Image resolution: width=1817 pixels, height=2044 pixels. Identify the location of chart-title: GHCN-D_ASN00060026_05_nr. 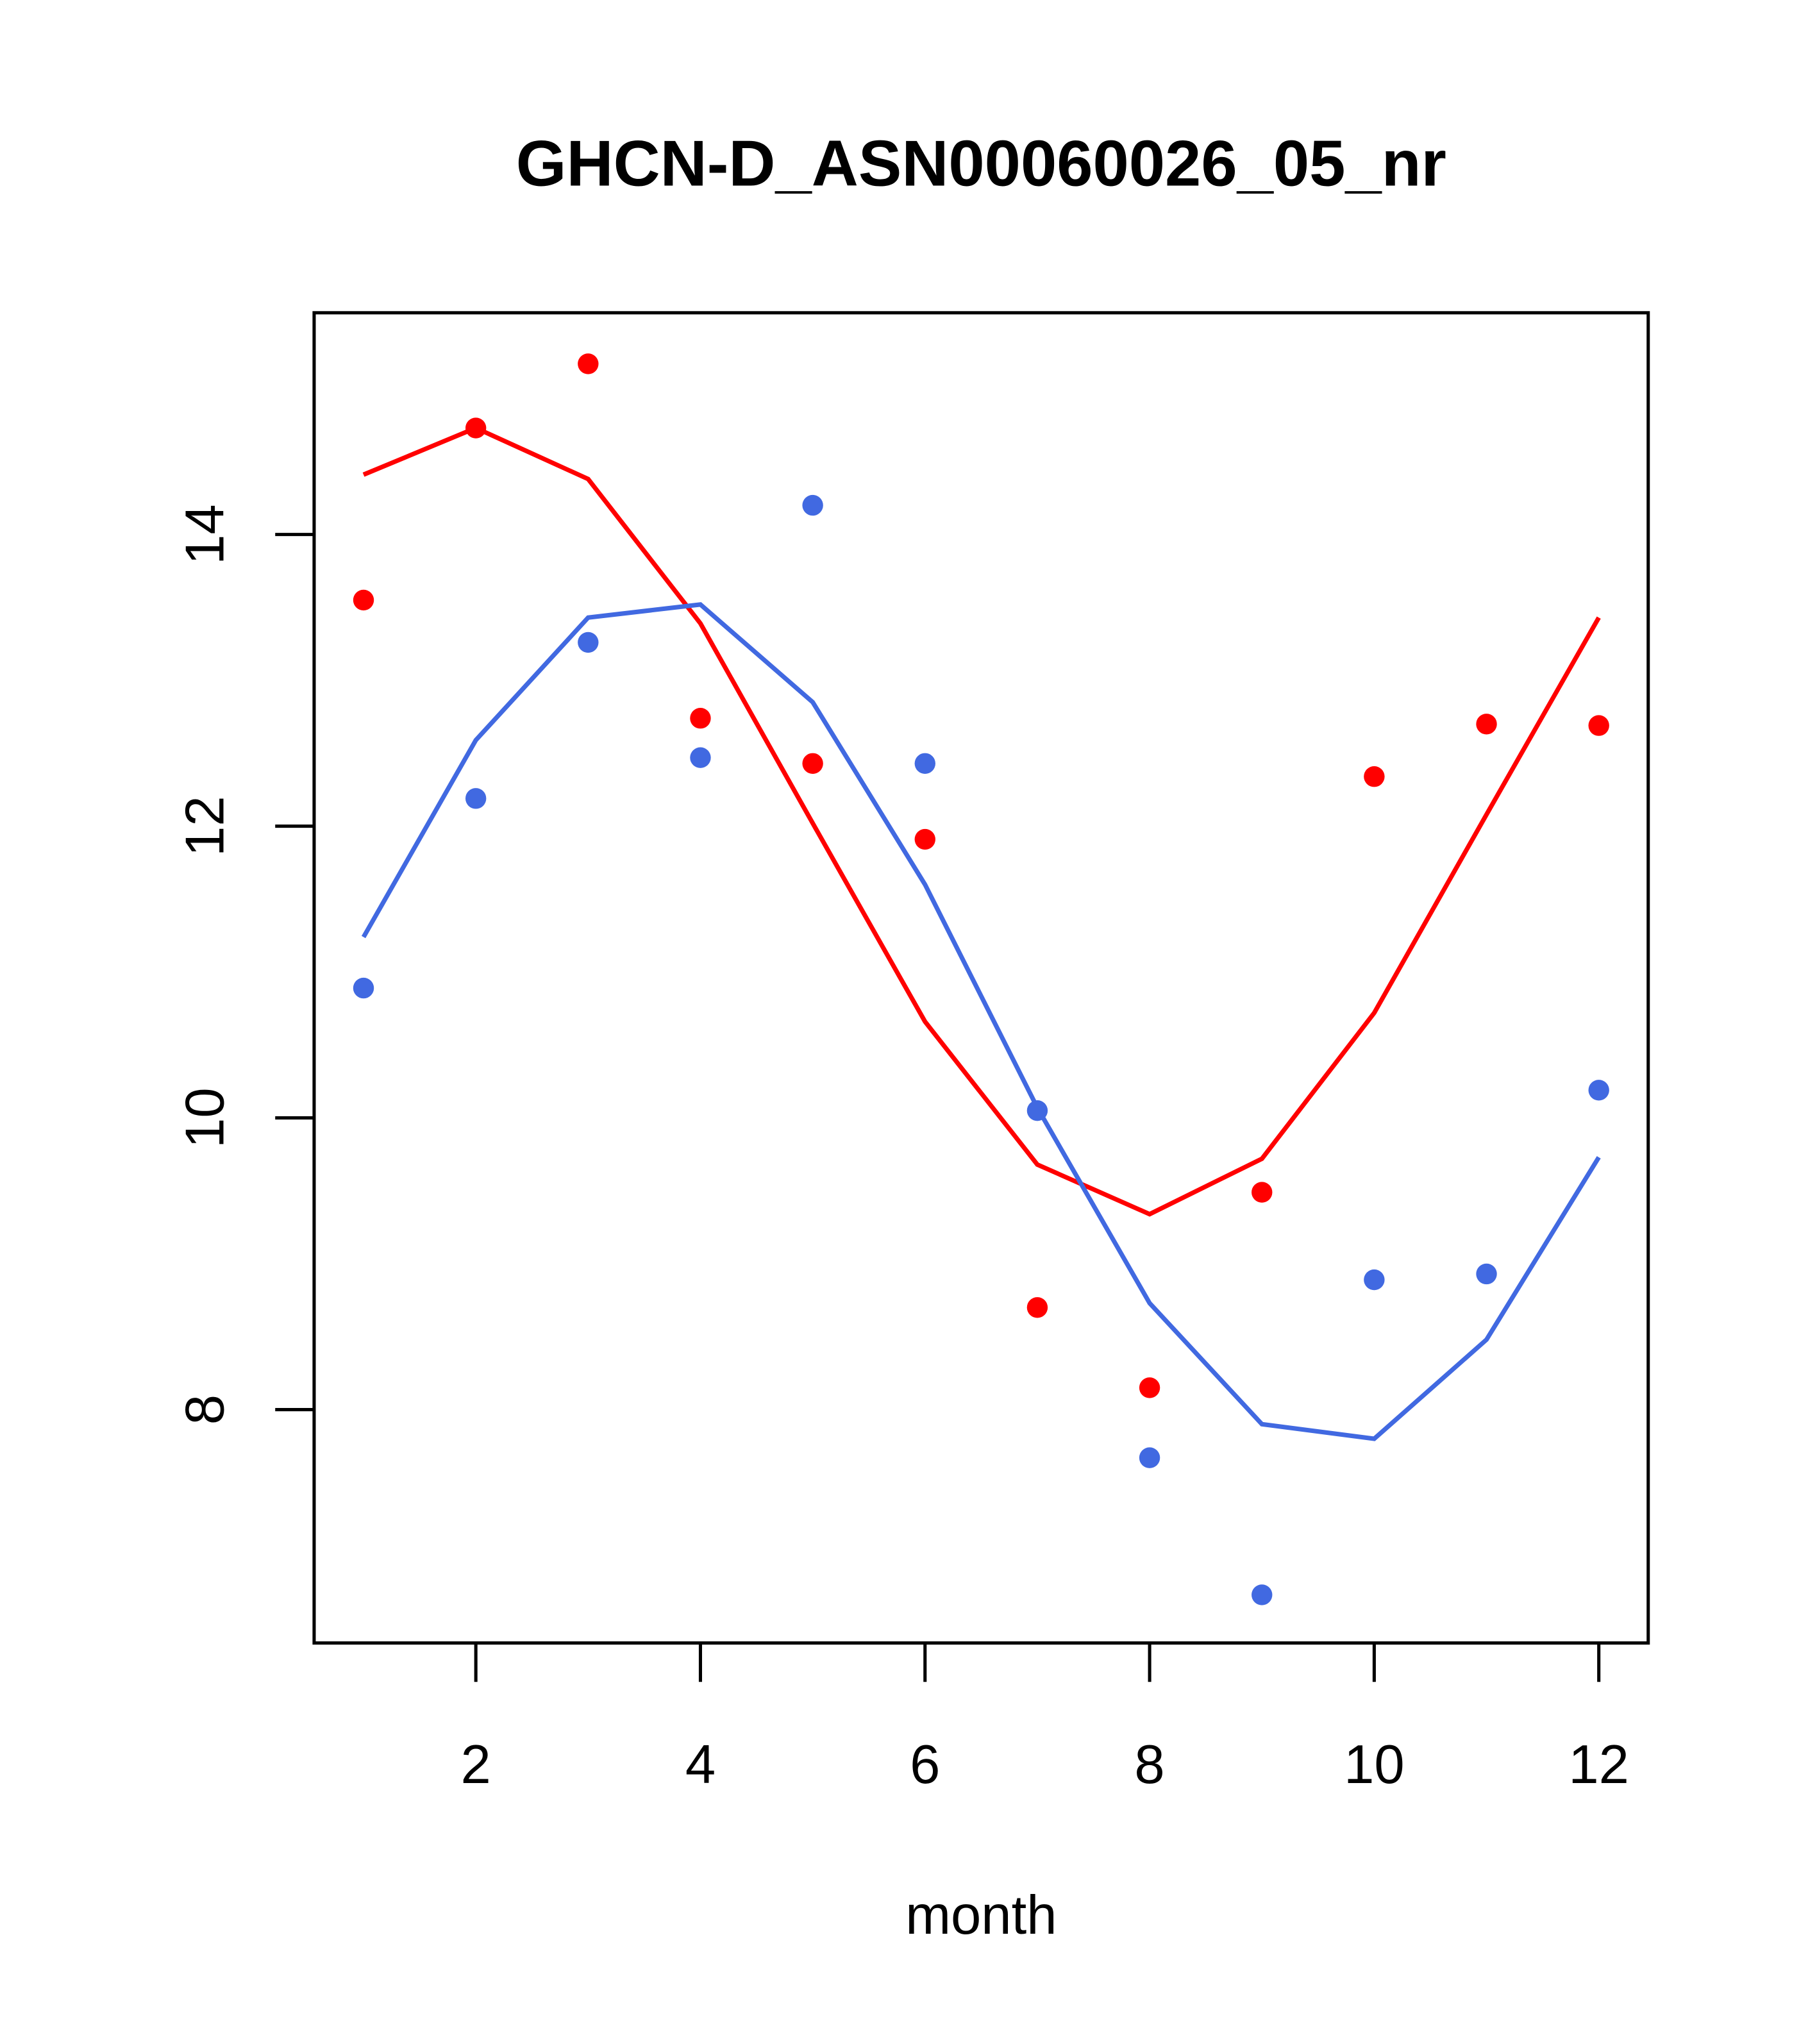
(981, 163).